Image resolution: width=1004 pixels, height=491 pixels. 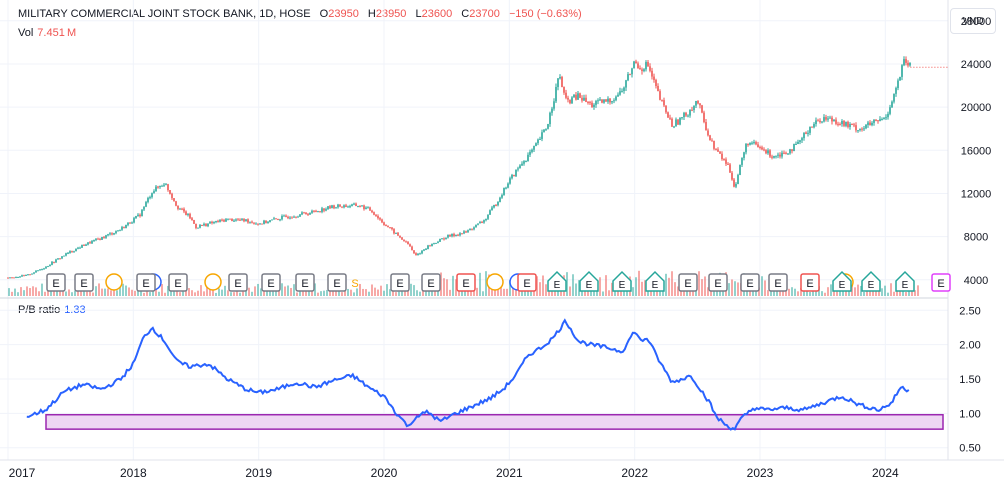 I want to click on currency-button: VND, so click(x=973, y=21).